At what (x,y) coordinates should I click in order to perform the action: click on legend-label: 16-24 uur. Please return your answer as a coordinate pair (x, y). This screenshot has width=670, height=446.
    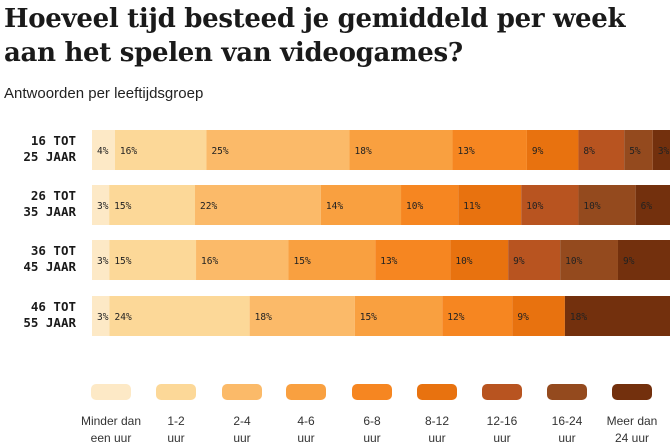
    Looking at the image, I should click on (567, 429).